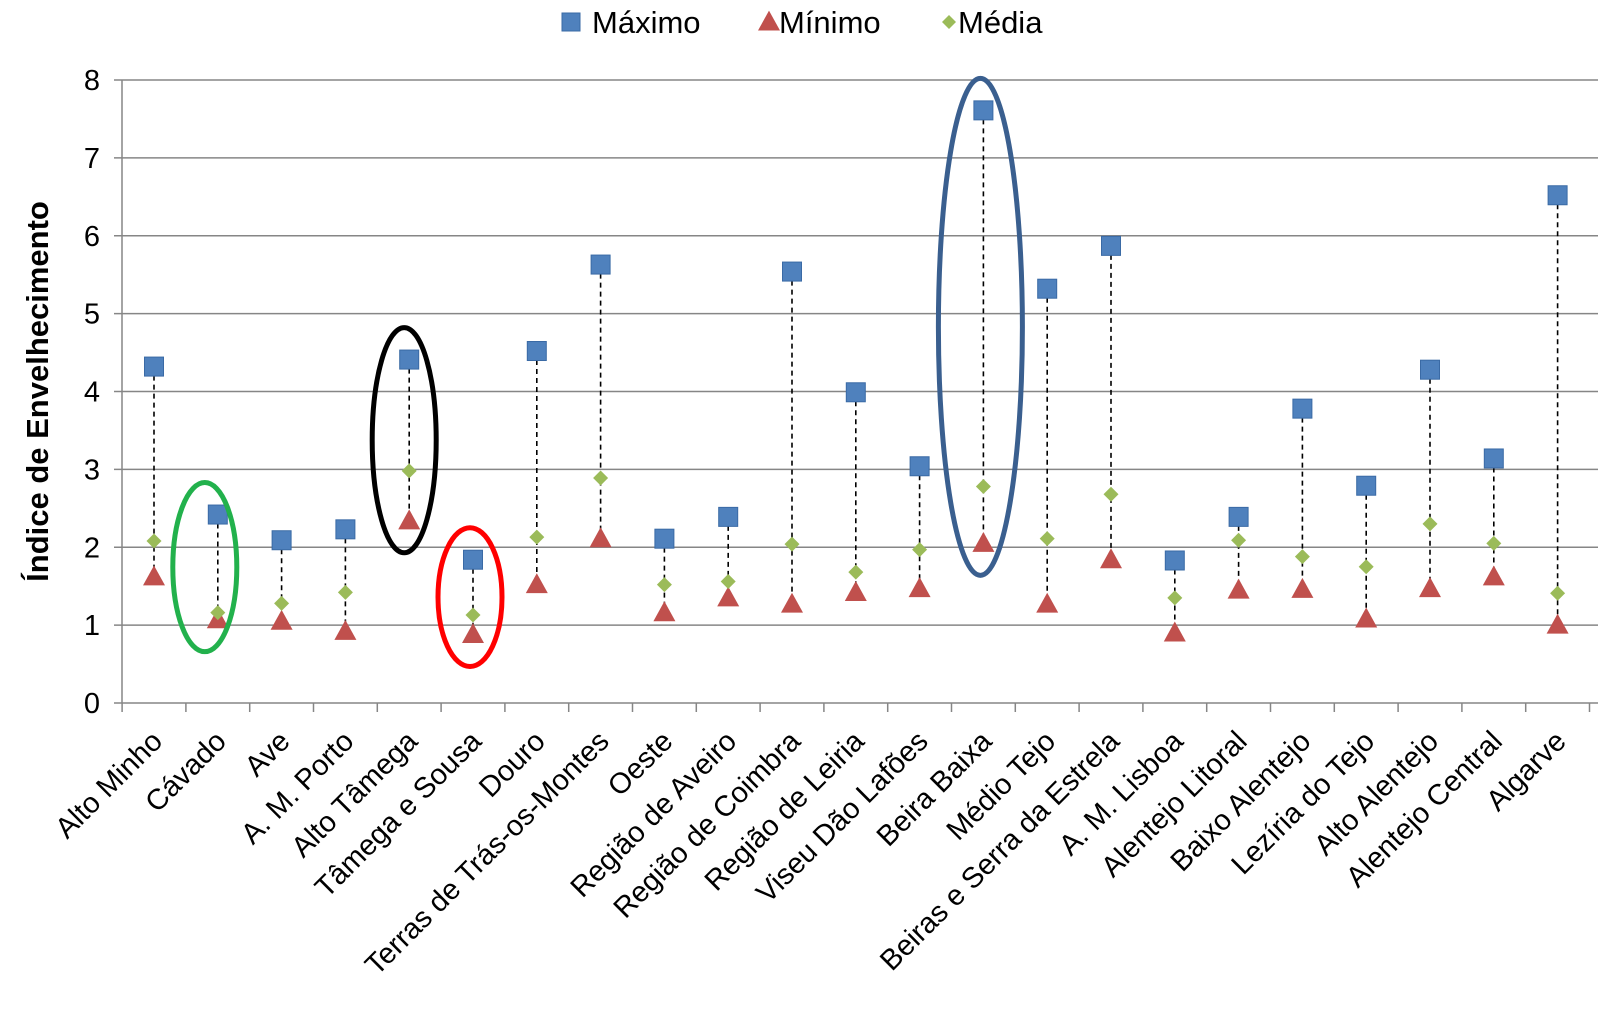 Image resolution: width=1598 pixels, height=1034 pixels. I want to click on legend: Máximo Mínimo Média, so click(802, 22).